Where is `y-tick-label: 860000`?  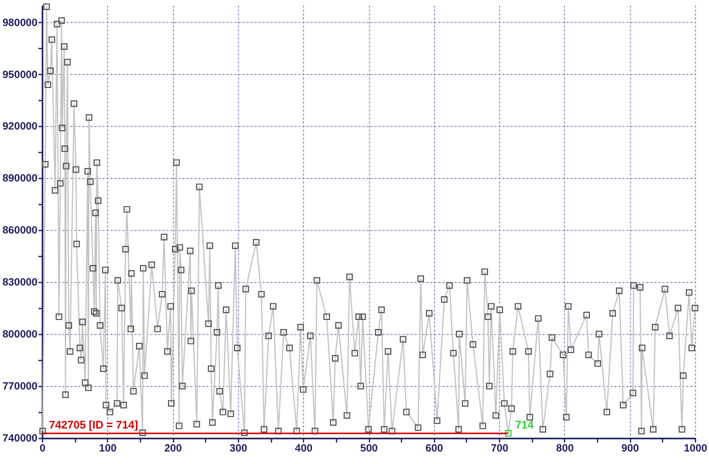
y-tick-label: 860000 is located at coordinates (20, 230).